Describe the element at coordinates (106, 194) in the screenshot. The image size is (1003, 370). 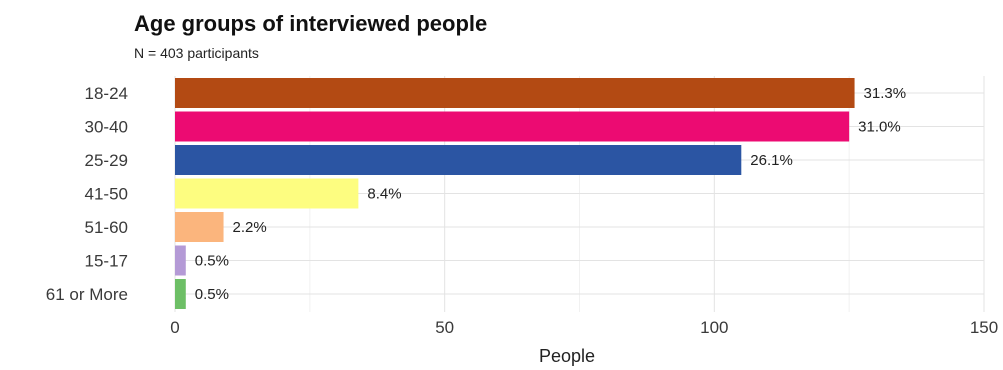
I see `y-tick-label: 41-50` at that location.